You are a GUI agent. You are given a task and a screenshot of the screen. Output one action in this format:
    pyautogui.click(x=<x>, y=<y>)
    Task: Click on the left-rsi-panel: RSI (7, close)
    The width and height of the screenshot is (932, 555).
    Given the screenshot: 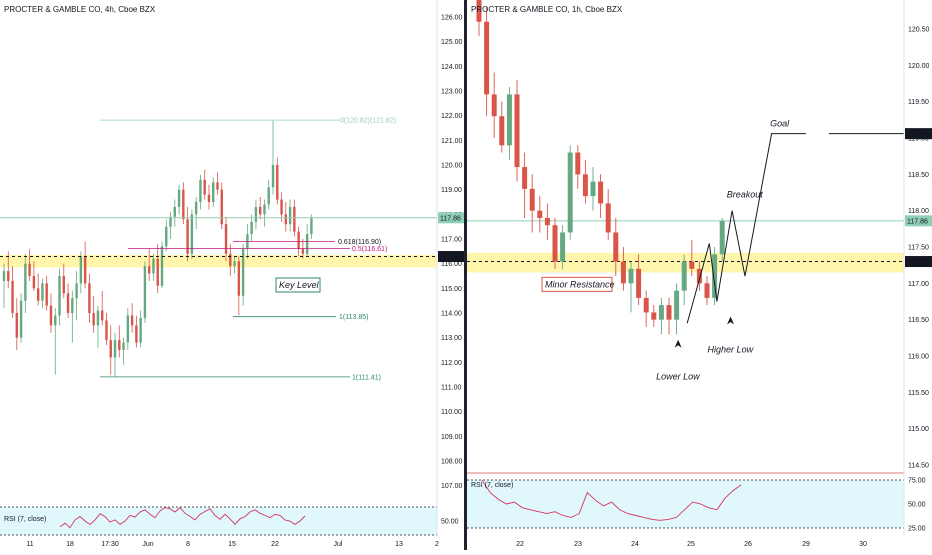 What is the action you would take?
    pyautogui.click(x=218, y=521)
    